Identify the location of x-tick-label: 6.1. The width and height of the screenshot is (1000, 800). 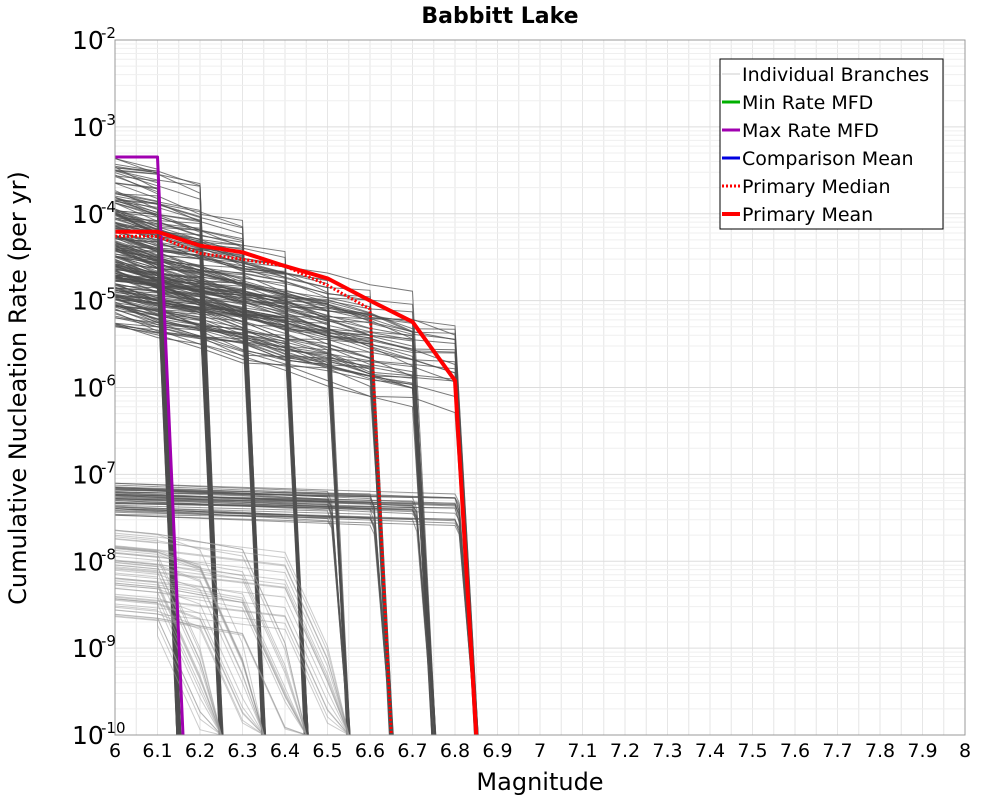
(157, 751).